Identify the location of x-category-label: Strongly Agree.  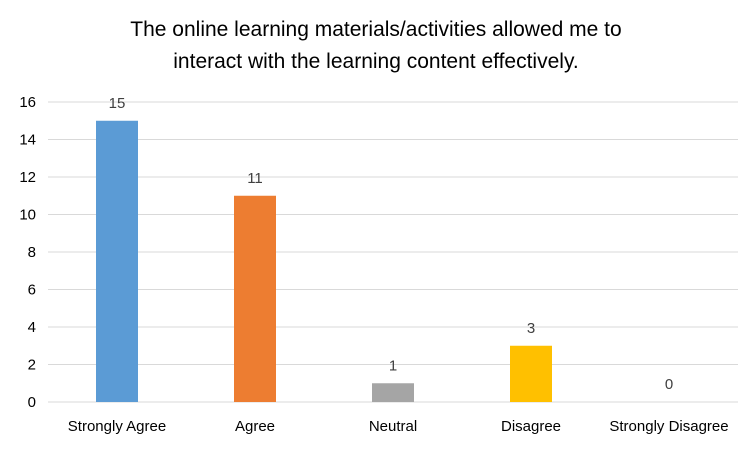
(117, 426).